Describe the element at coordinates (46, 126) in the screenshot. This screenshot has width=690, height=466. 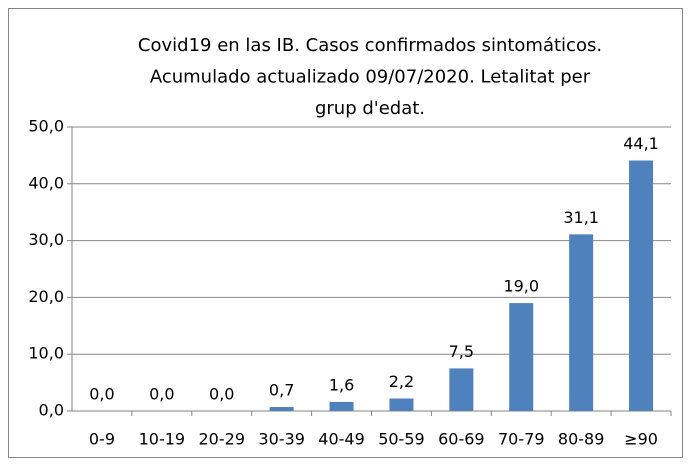
I see `y-tick-label: 50,0` at that location.